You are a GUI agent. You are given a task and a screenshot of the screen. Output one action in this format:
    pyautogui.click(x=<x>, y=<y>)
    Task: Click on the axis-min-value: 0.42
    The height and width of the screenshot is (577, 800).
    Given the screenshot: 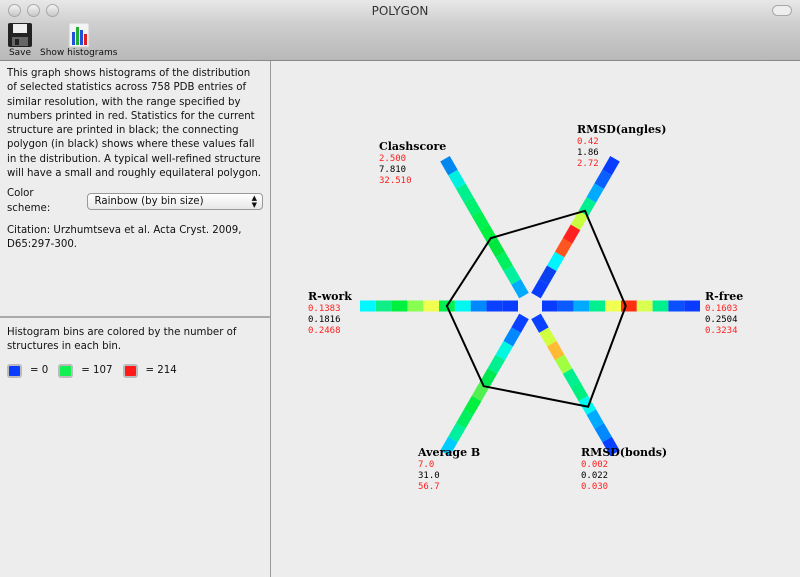 What is the action you would take?
    pyautogui.click(x=588, y=142)
    